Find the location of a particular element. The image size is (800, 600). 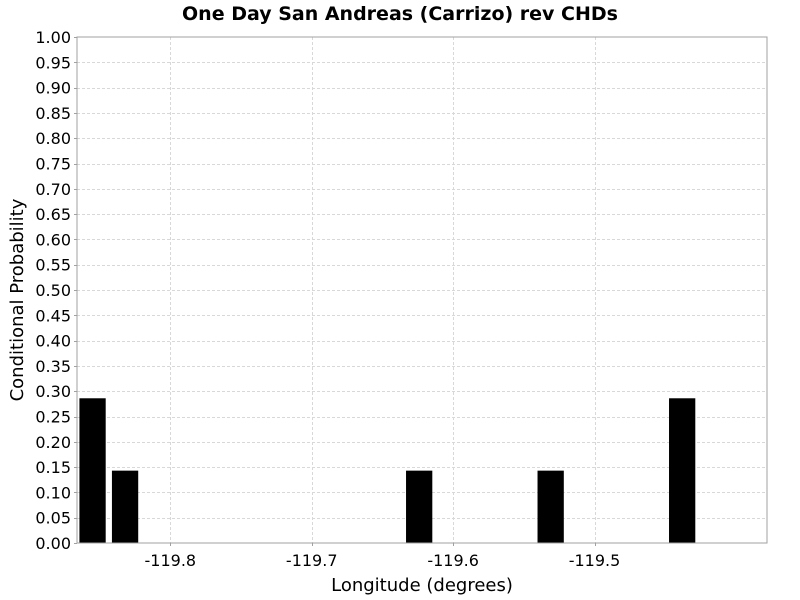

y-tick-label: 1.00 is located at coordinates (53, 37).